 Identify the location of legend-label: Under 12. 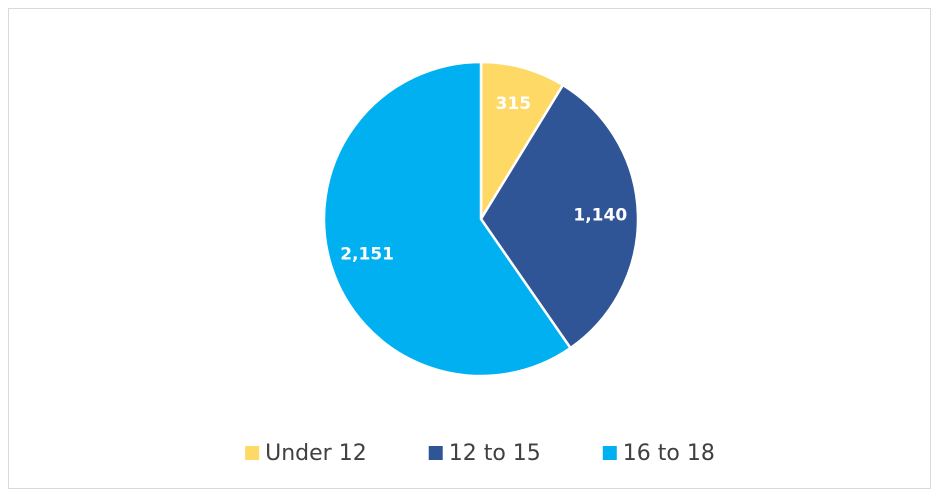
(316, 453).